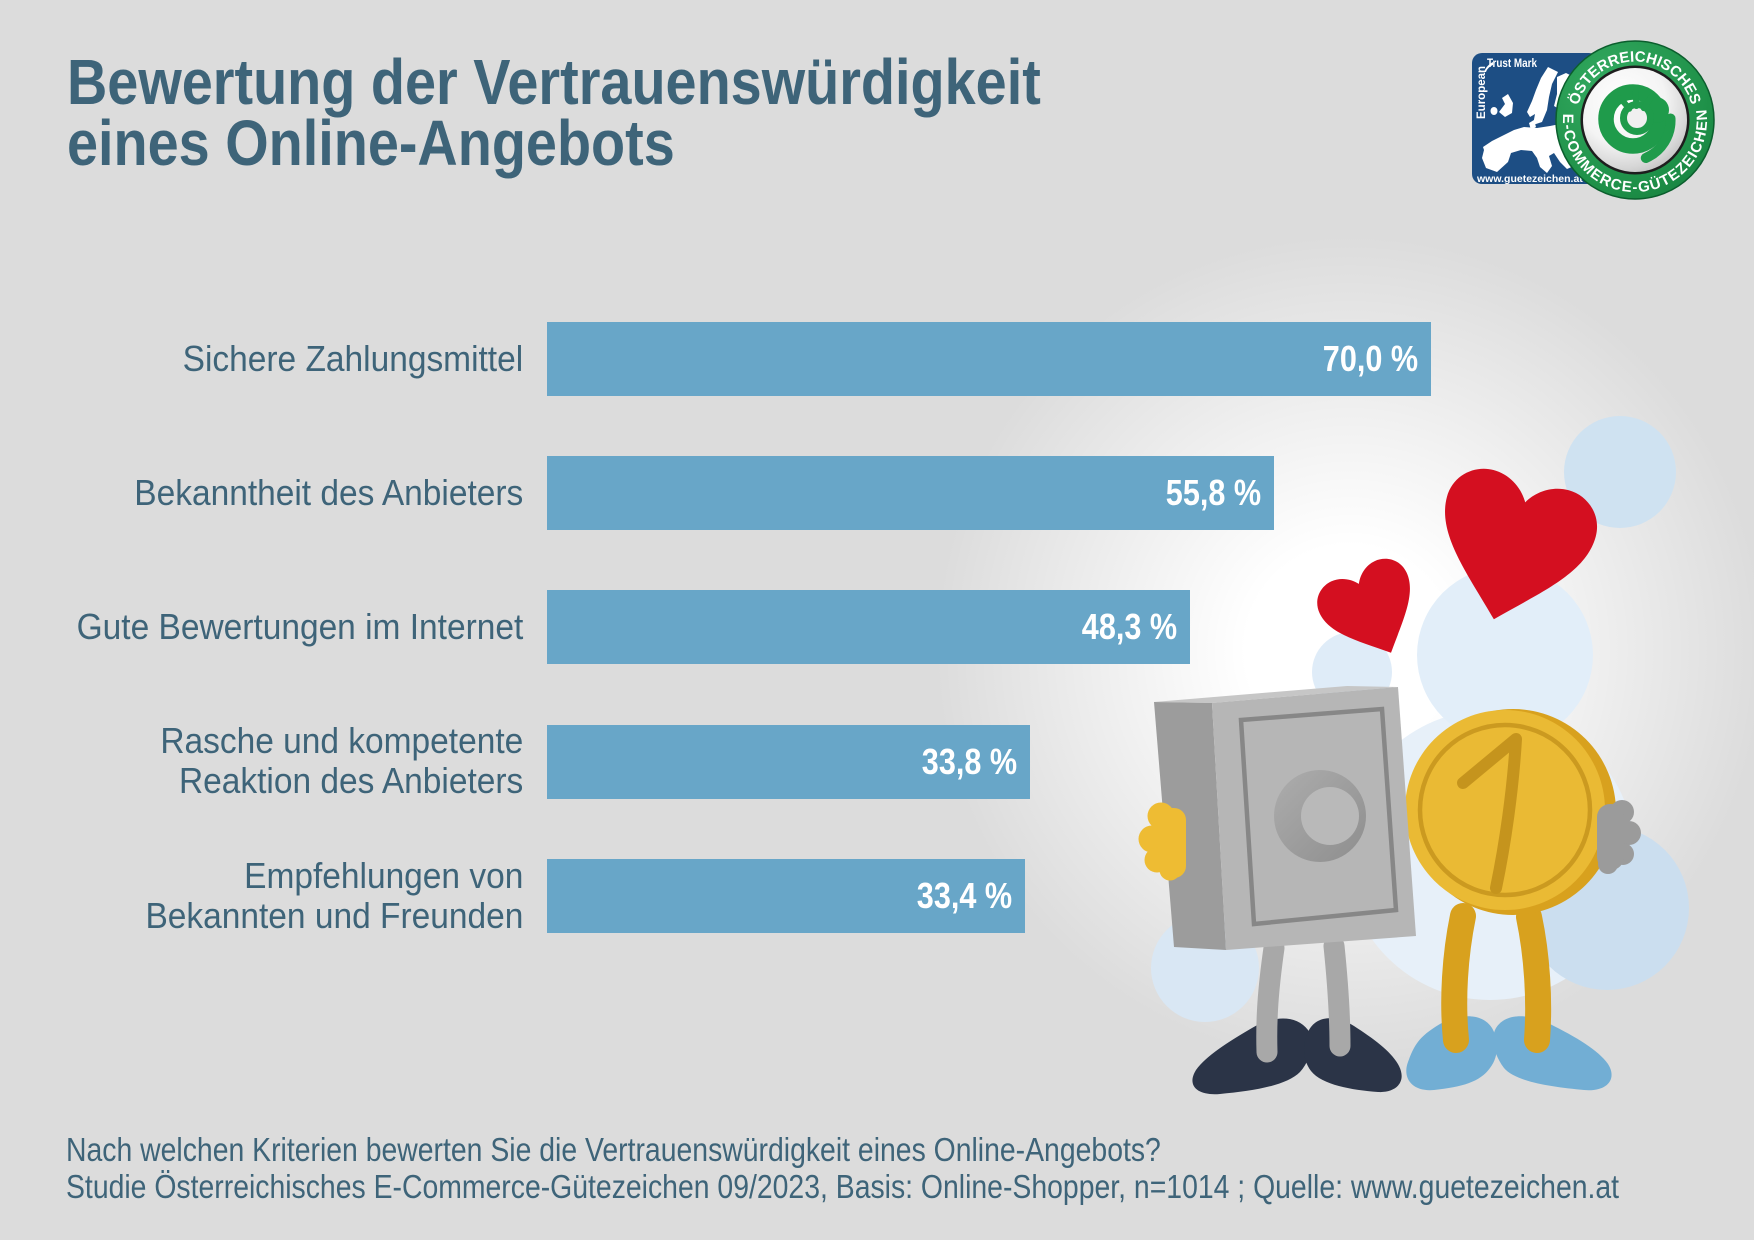 The image size is (1754, 1240). What do you see at coordinates (1644, 187) in the screenshot?
I see `svg-text: G` at bounding box center [1644, 187].